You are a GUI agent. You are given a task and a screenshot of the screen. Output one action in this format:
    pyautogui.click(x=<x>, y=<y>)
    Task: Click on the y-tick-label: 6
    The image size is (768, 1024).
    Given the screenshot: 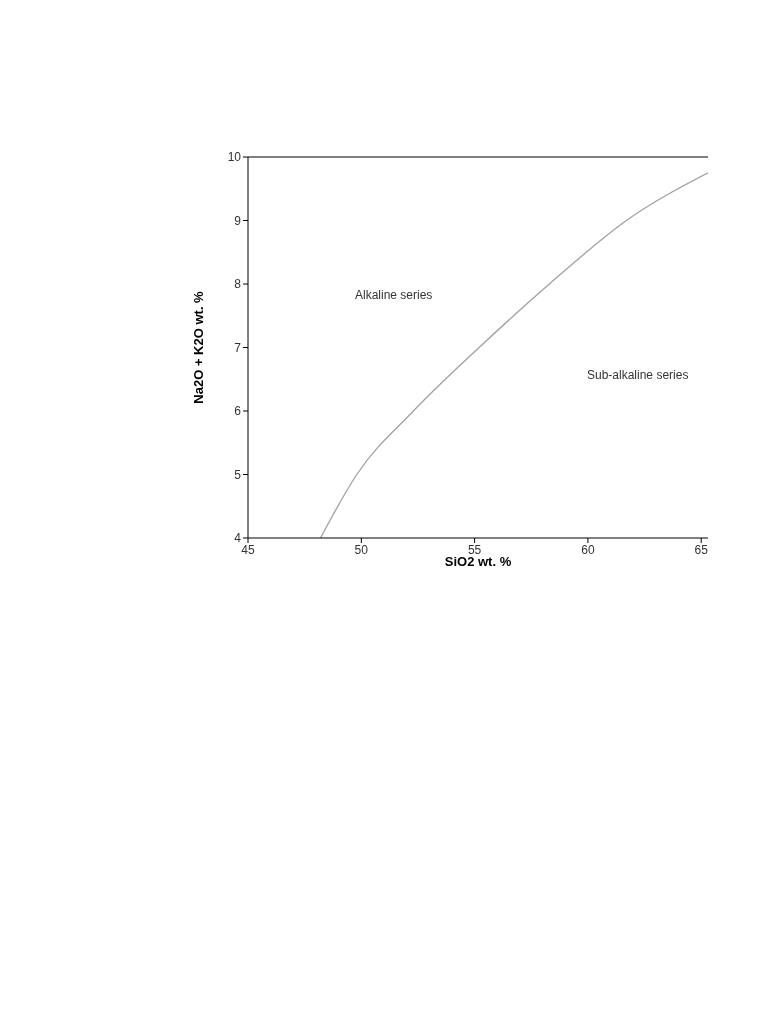 What is the action you would take?
    pyautogui.click(x=238, y=411)
    